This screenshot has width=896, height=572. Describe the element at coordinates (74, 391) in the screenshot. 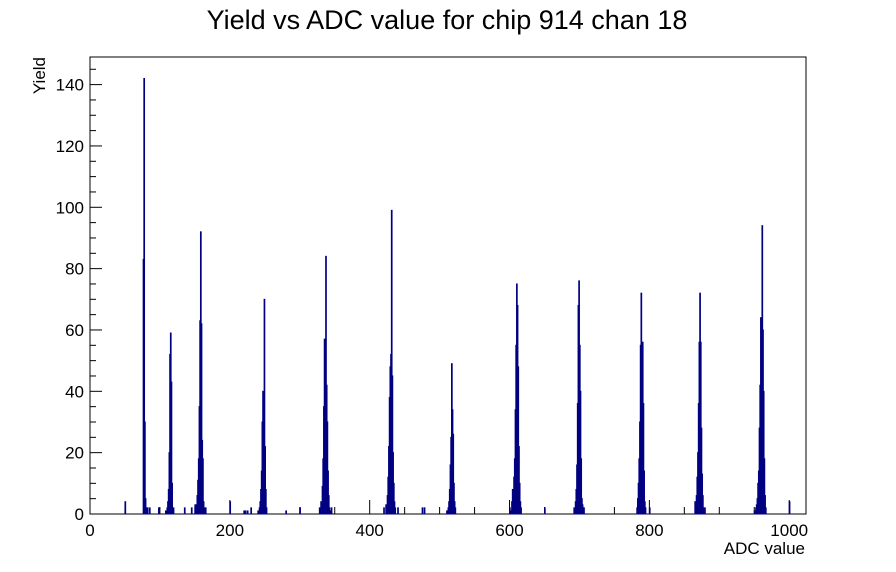

I see `y-tick-label: 40` at that location.